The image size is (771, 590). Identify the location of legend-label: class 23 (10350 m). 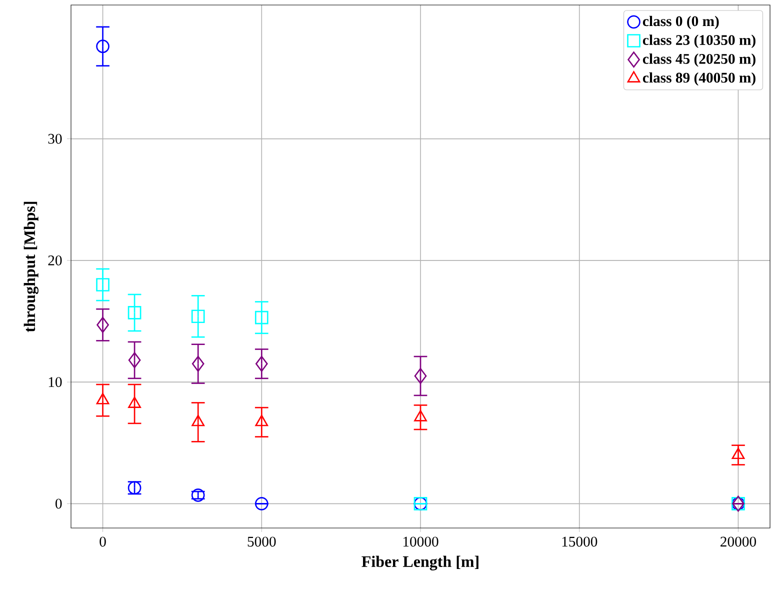
(699, 41).